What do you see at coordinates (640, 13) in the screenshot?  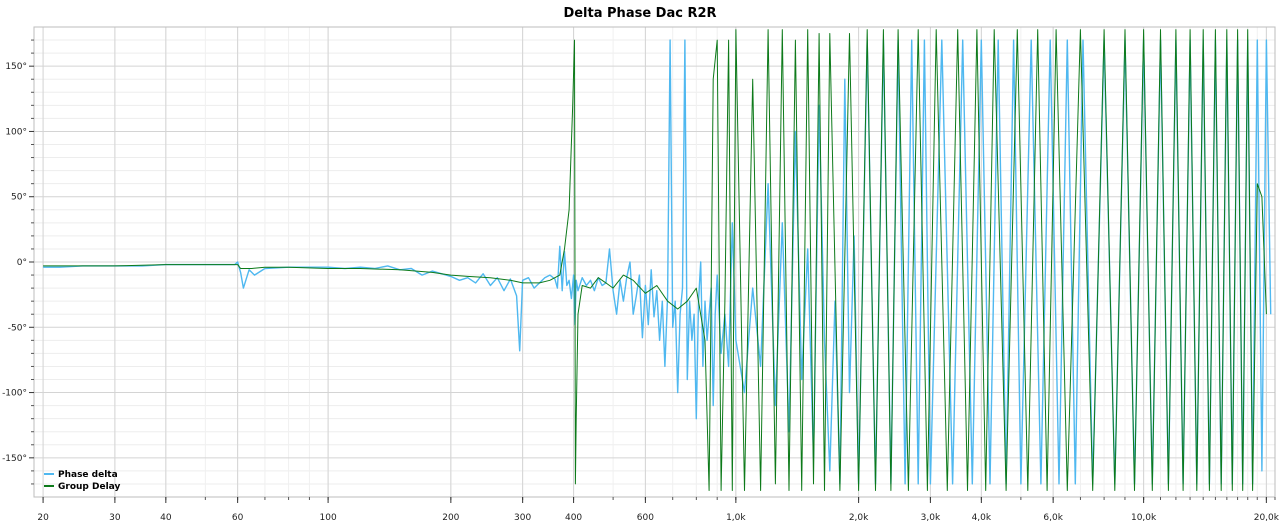 I see `chart-title: Delta Phase Dac R2R` at bounding box center [640, 13].